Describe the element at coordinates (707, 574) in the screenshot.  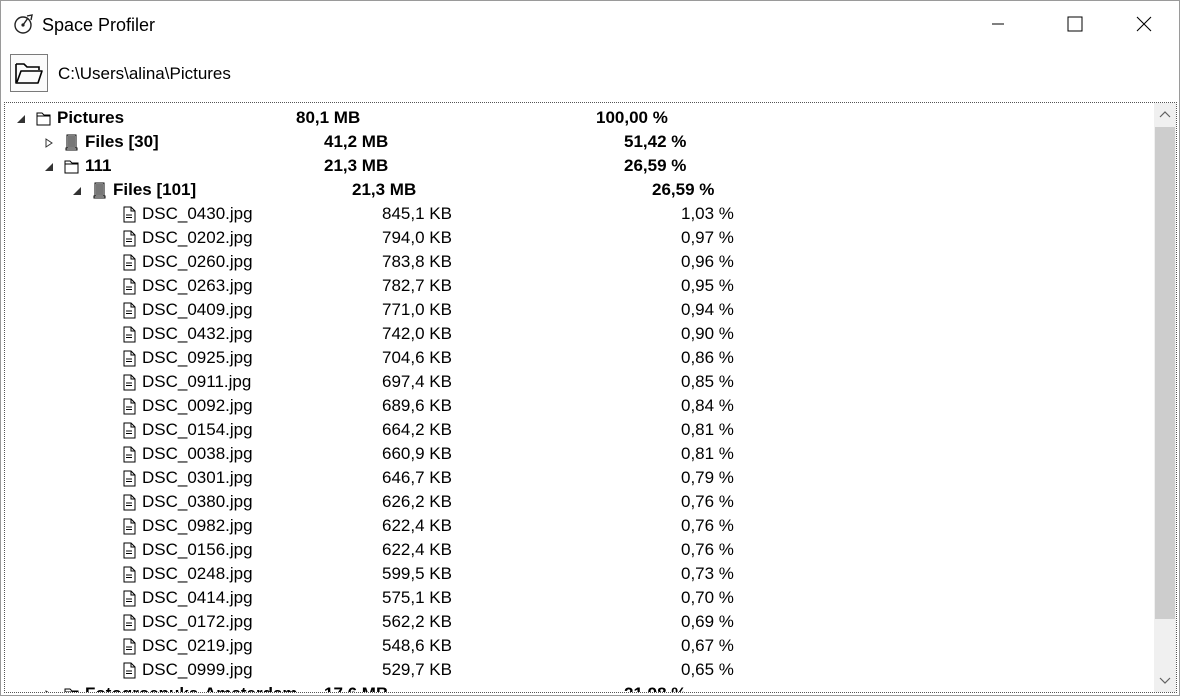
I see `item-percent: 0,73 %` at that location.